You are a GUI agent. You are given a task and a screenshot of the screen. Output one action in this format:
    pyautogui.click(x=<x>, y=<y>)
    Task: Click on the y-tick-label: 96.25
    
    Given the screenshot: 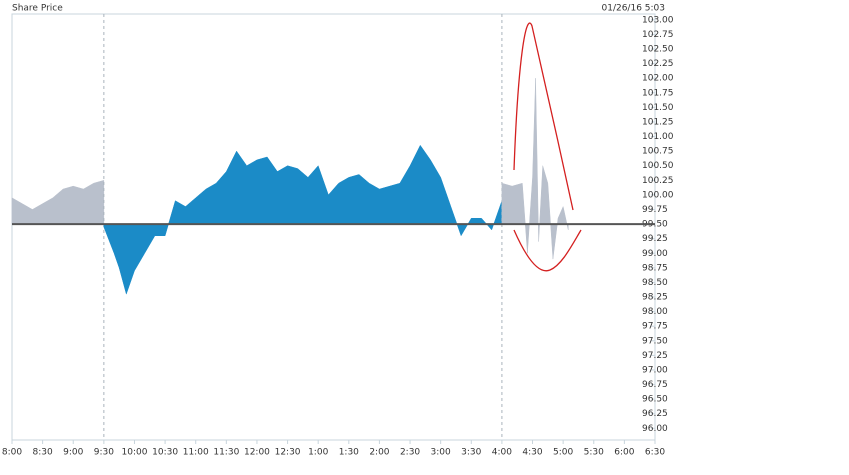 What is the action you would take?
    pyautogui.click(x=655, y=414)
    